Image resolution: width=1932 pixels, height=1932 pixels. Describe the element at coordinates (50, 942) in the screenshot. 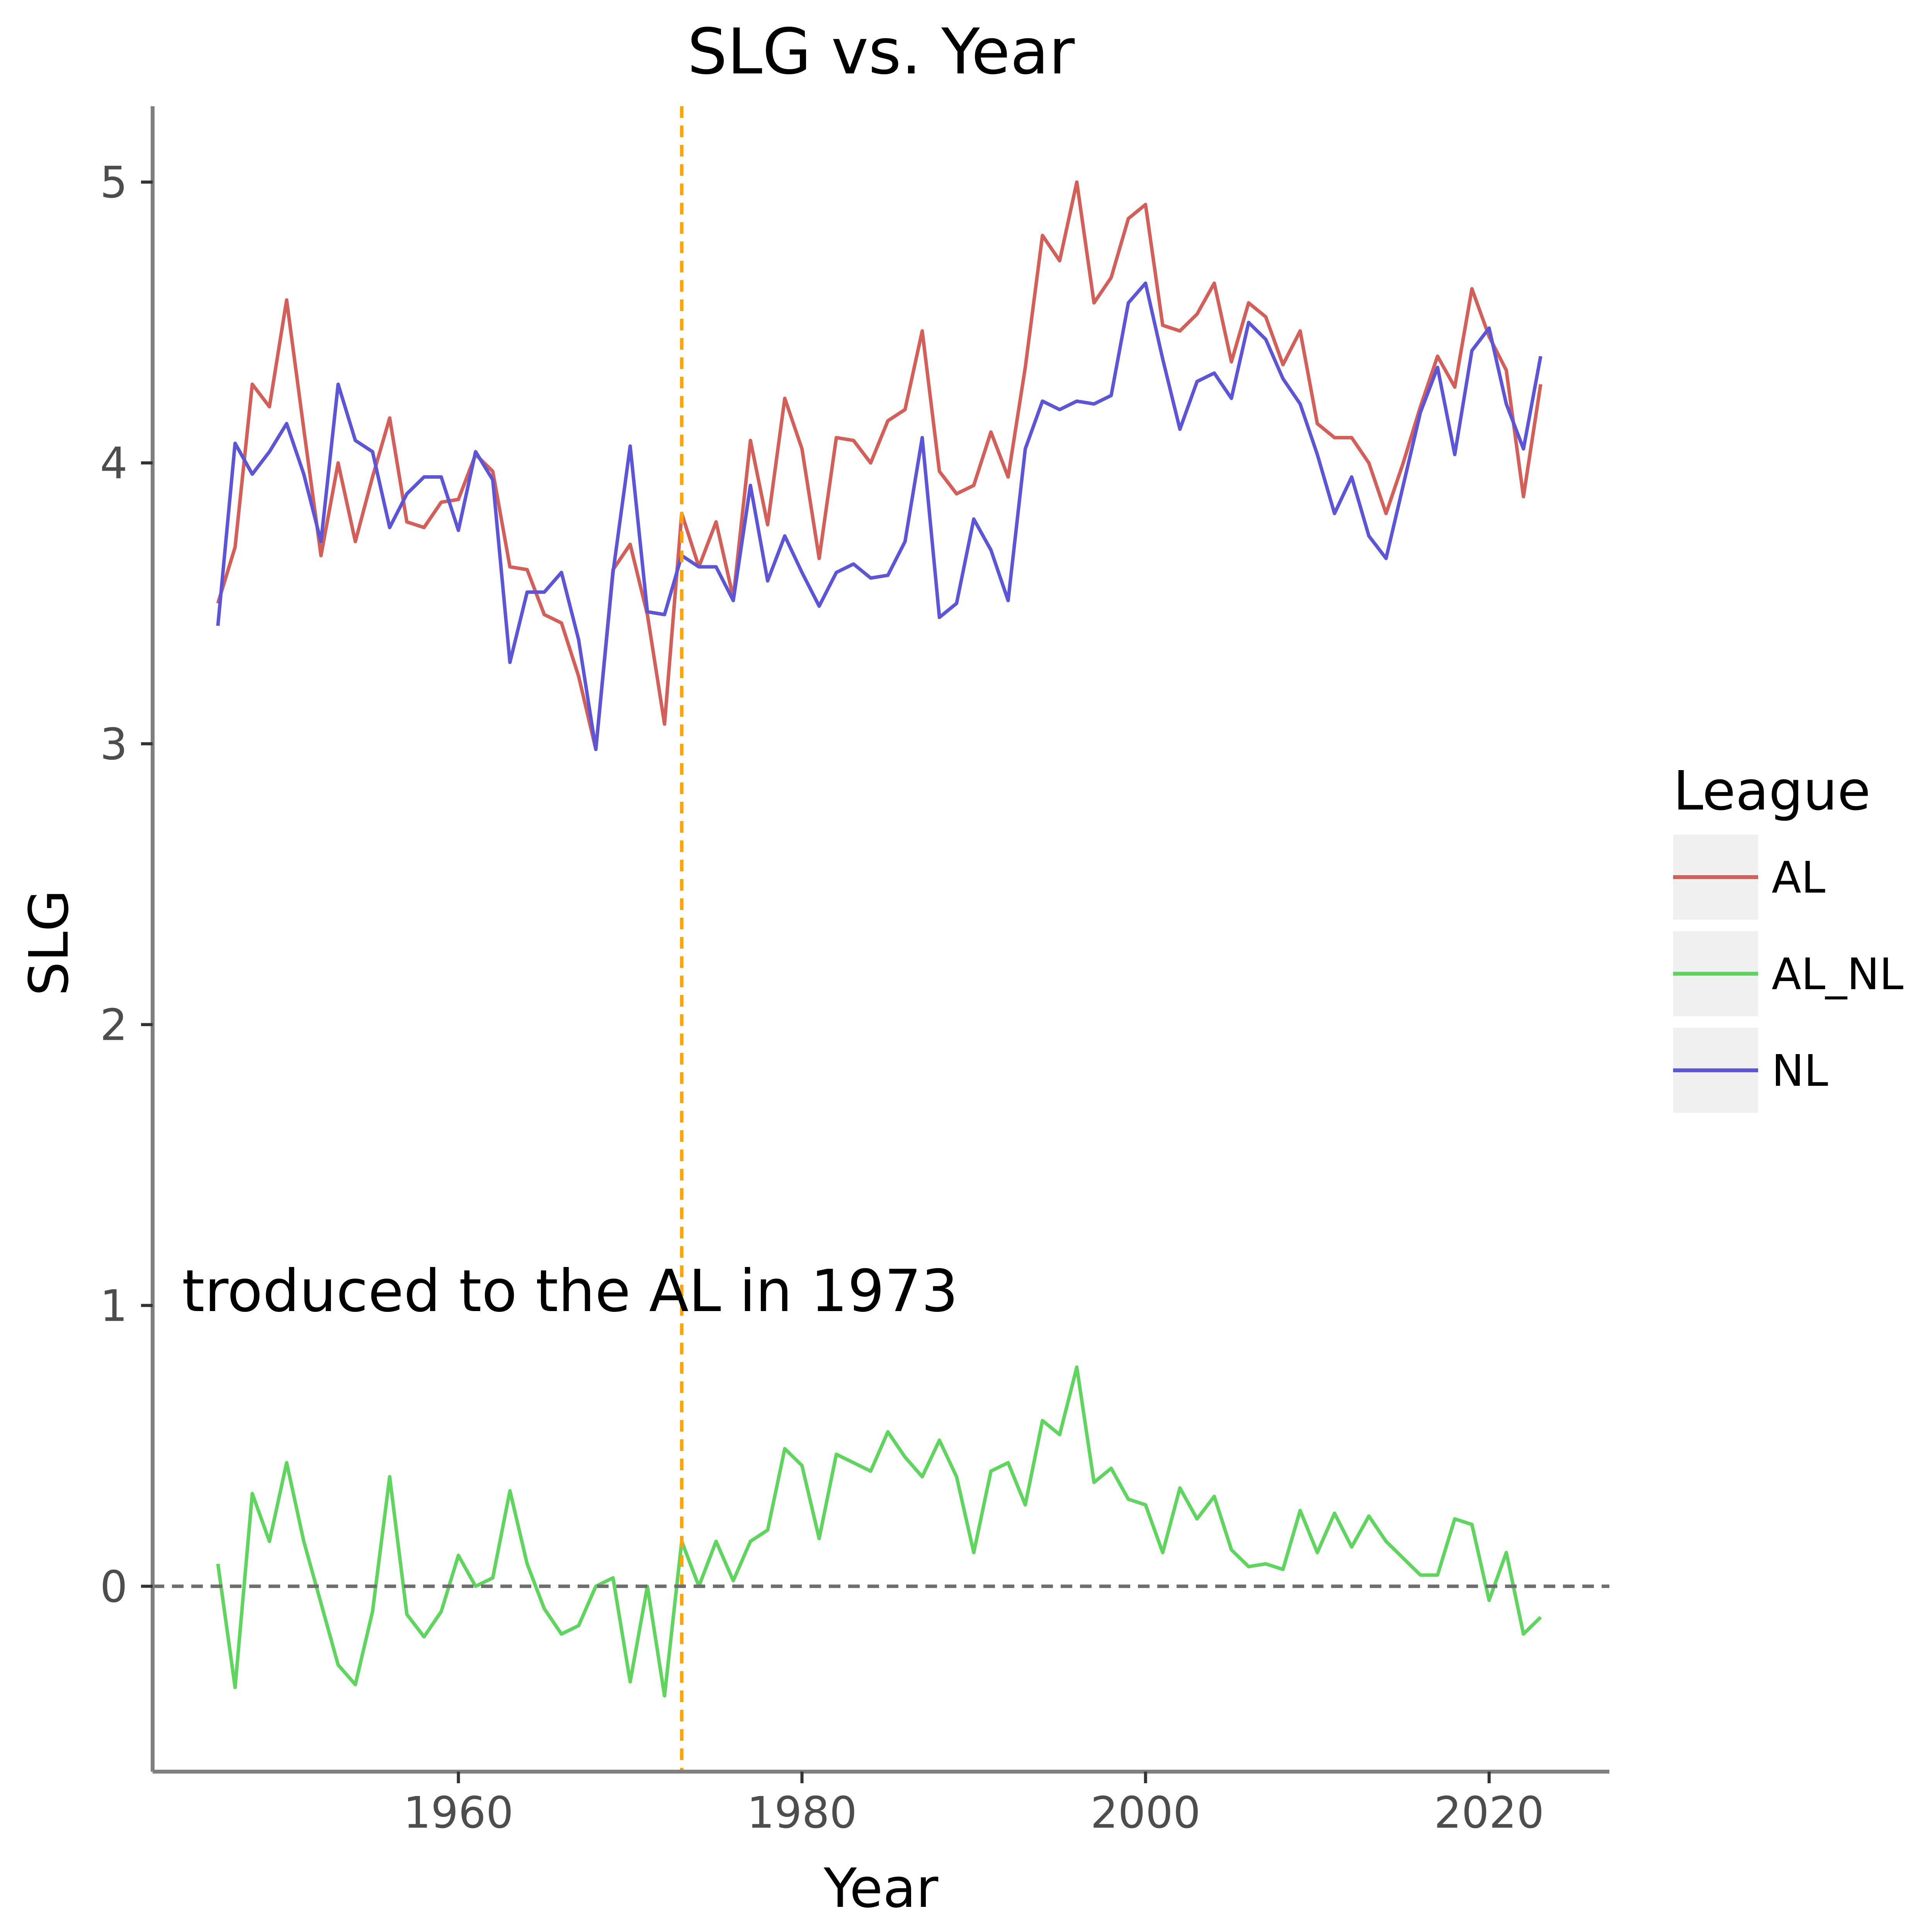

I see `y-axis-title: SLG` at that location.